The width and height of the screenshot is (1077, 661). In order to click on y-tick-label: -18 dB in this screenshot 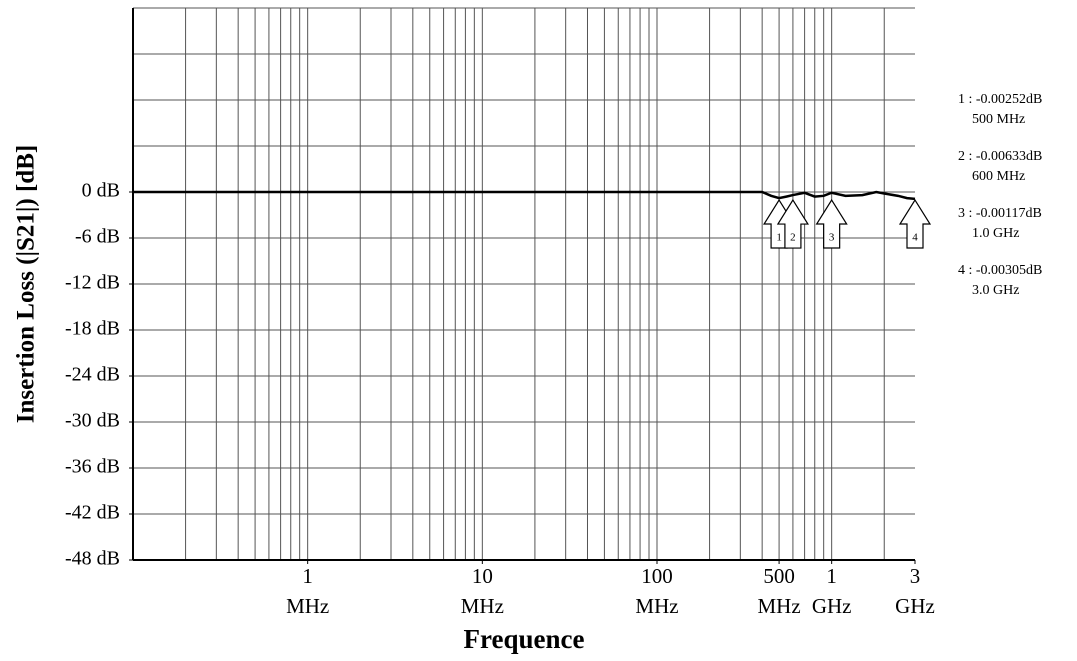, I will do `click(92, 329)`.